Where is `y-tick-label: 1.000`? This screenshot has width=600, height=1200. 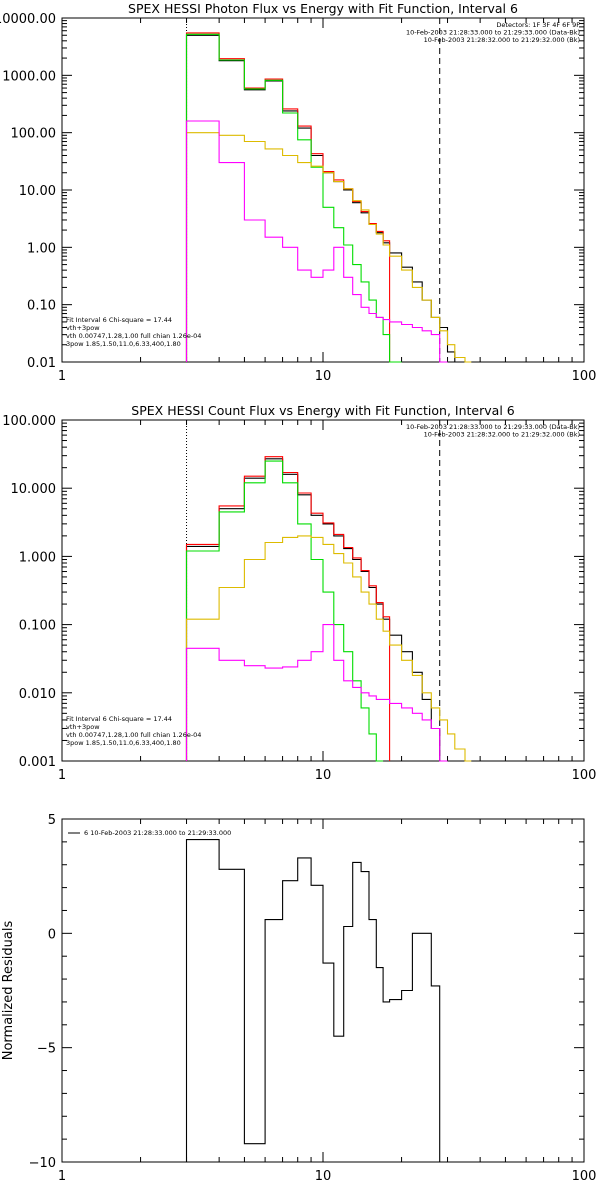 y-tick-label: 1.000 is located at coordinates (37, 557).